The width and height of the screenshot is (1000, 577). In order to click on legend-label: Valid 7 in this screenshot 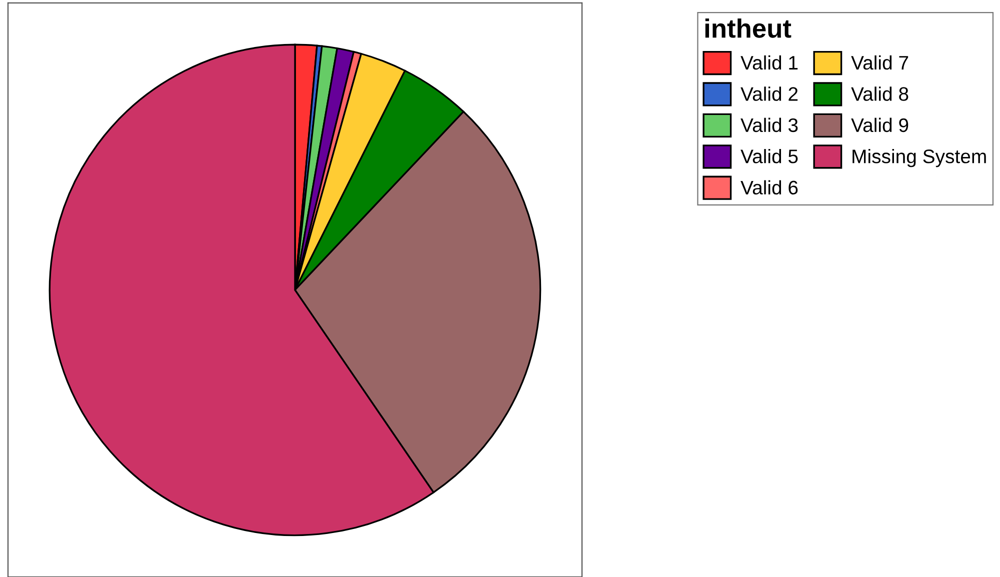, I will do `click(879, 62)`.